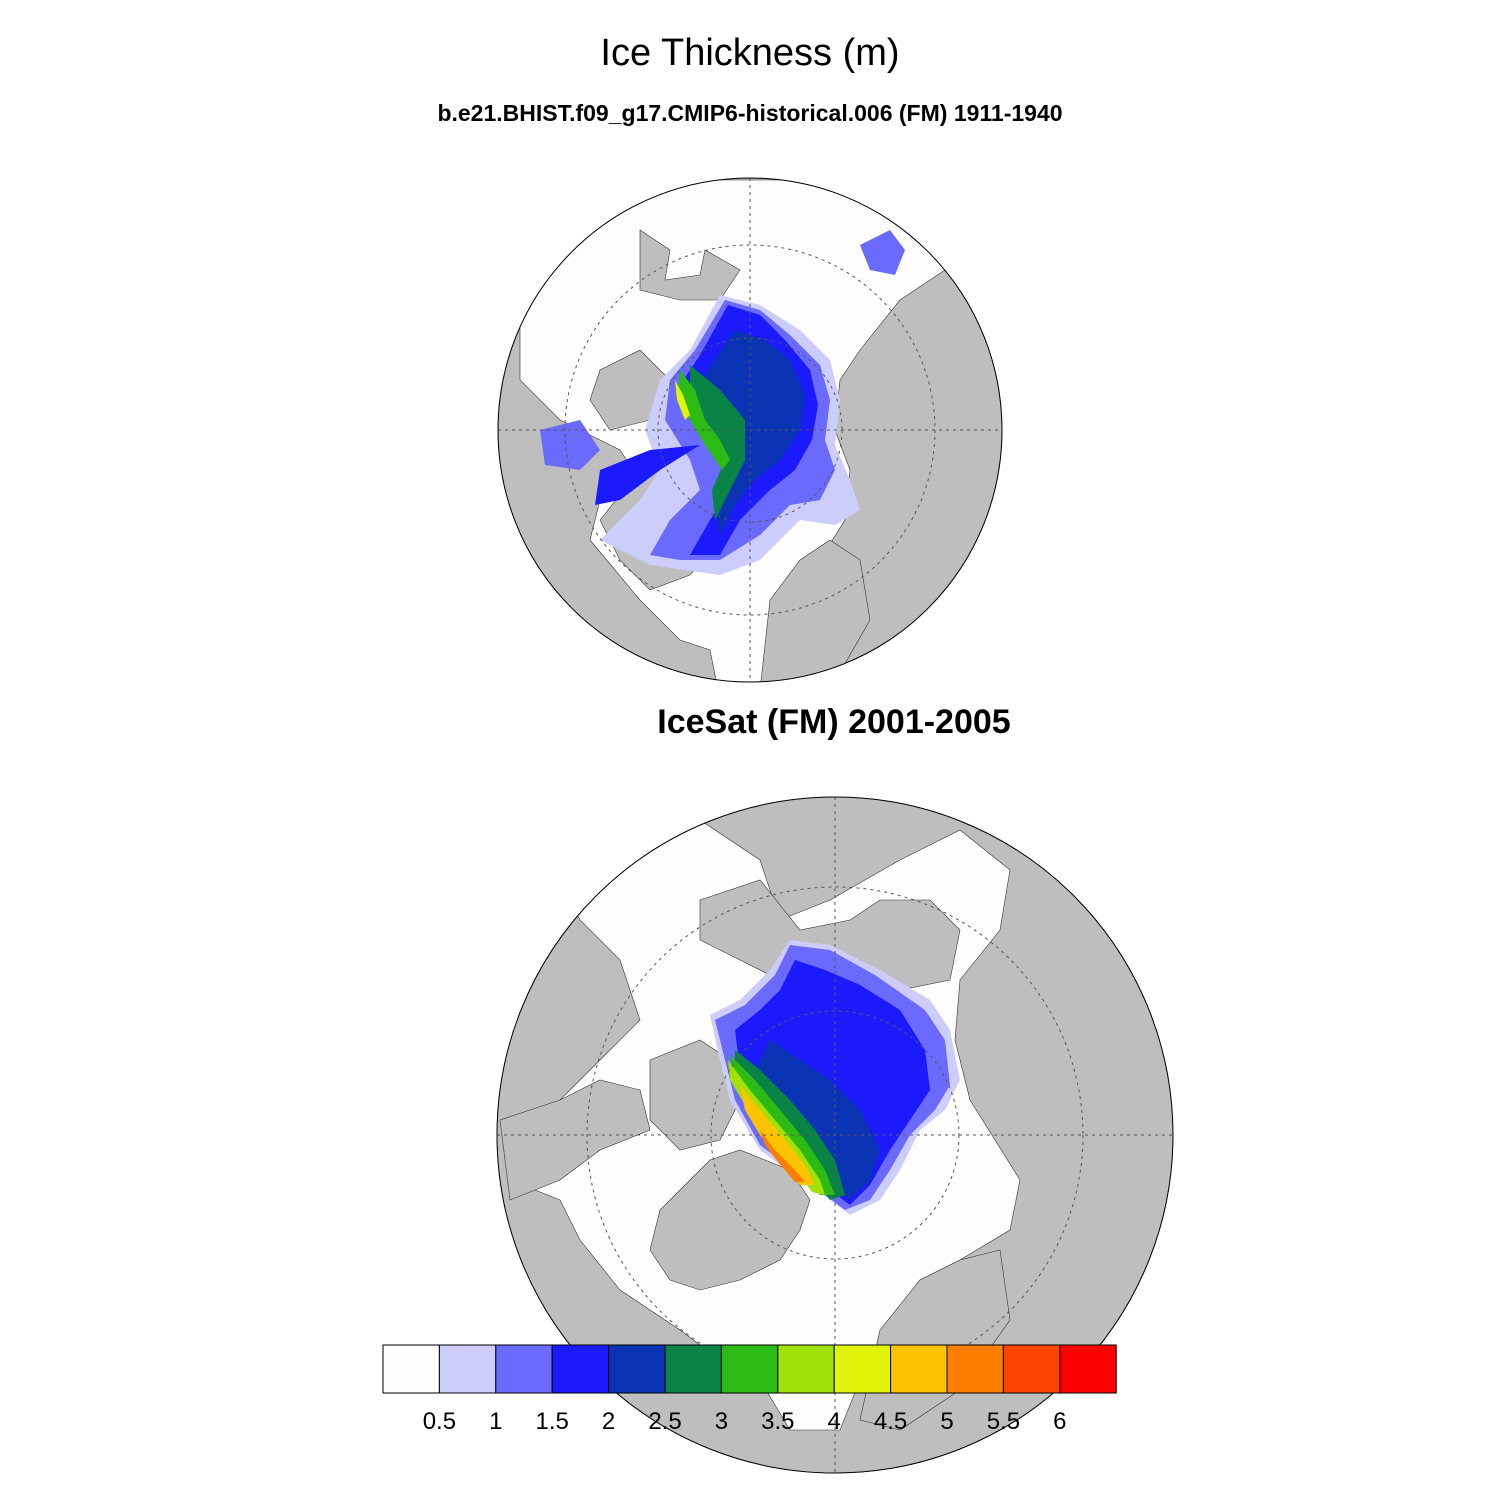  What do you see at coordinates (439, 1421) in the screenshot?
I see `colorbar-tick-label: 0.5` at bounding box center [439, 1421].